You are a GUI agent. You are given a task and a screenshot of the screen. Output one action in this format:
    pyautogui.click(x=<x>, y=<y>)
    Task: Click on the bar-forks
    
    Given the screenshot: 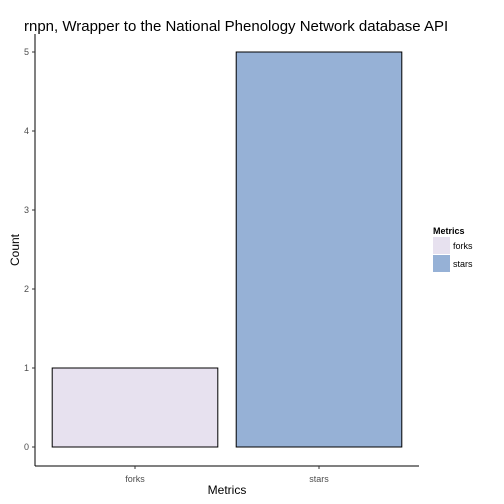 What is the action you would take?
    pyautogui.click(x=135, y=407)
    